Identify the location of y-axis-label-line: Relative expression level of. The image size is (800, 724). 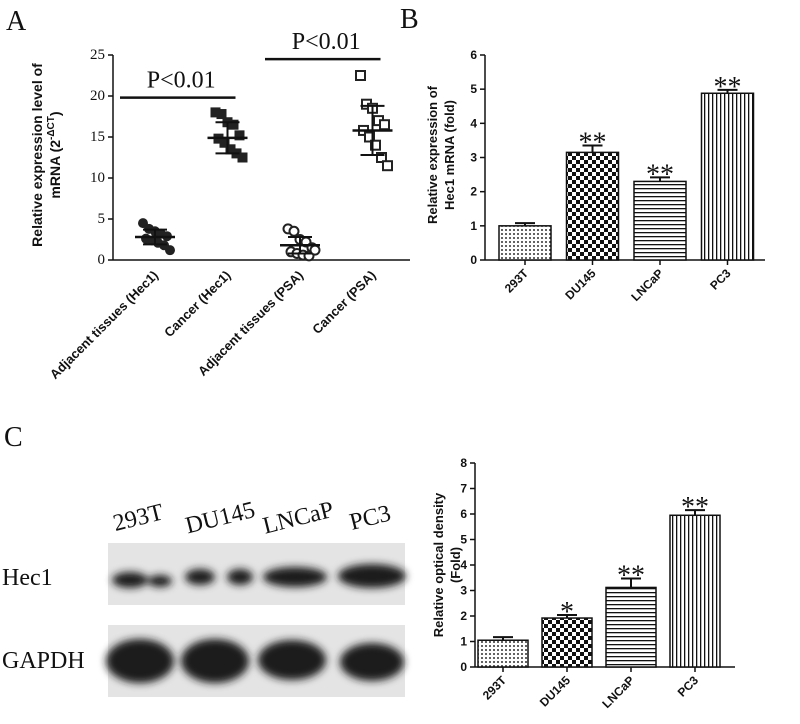
(37, 155).